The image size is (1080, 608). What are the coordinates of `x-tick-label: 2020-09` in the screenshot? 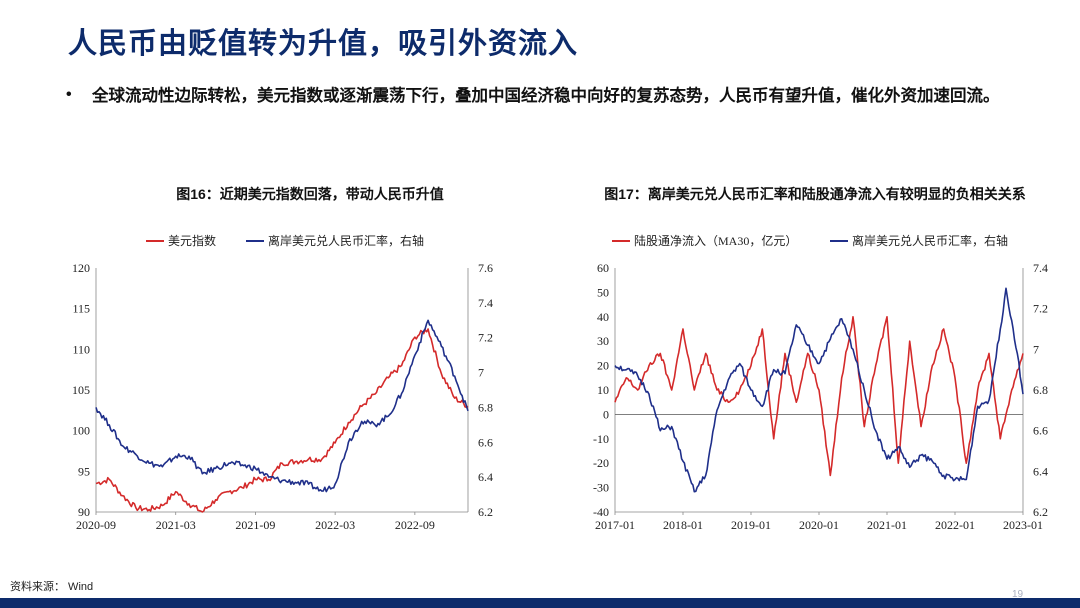 It's located at (96, 525).